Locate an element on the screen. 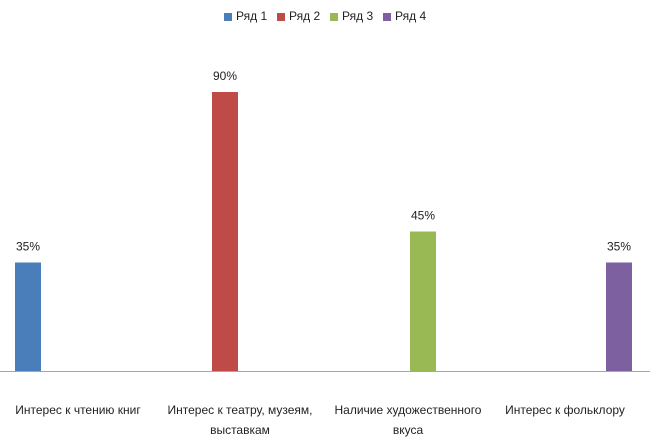 This screenshot has height=439, width=650. chart-legend: Ряд 1 Ряд 2 Ряд 3 Ряд 4 is located at coordinates (325, 16).